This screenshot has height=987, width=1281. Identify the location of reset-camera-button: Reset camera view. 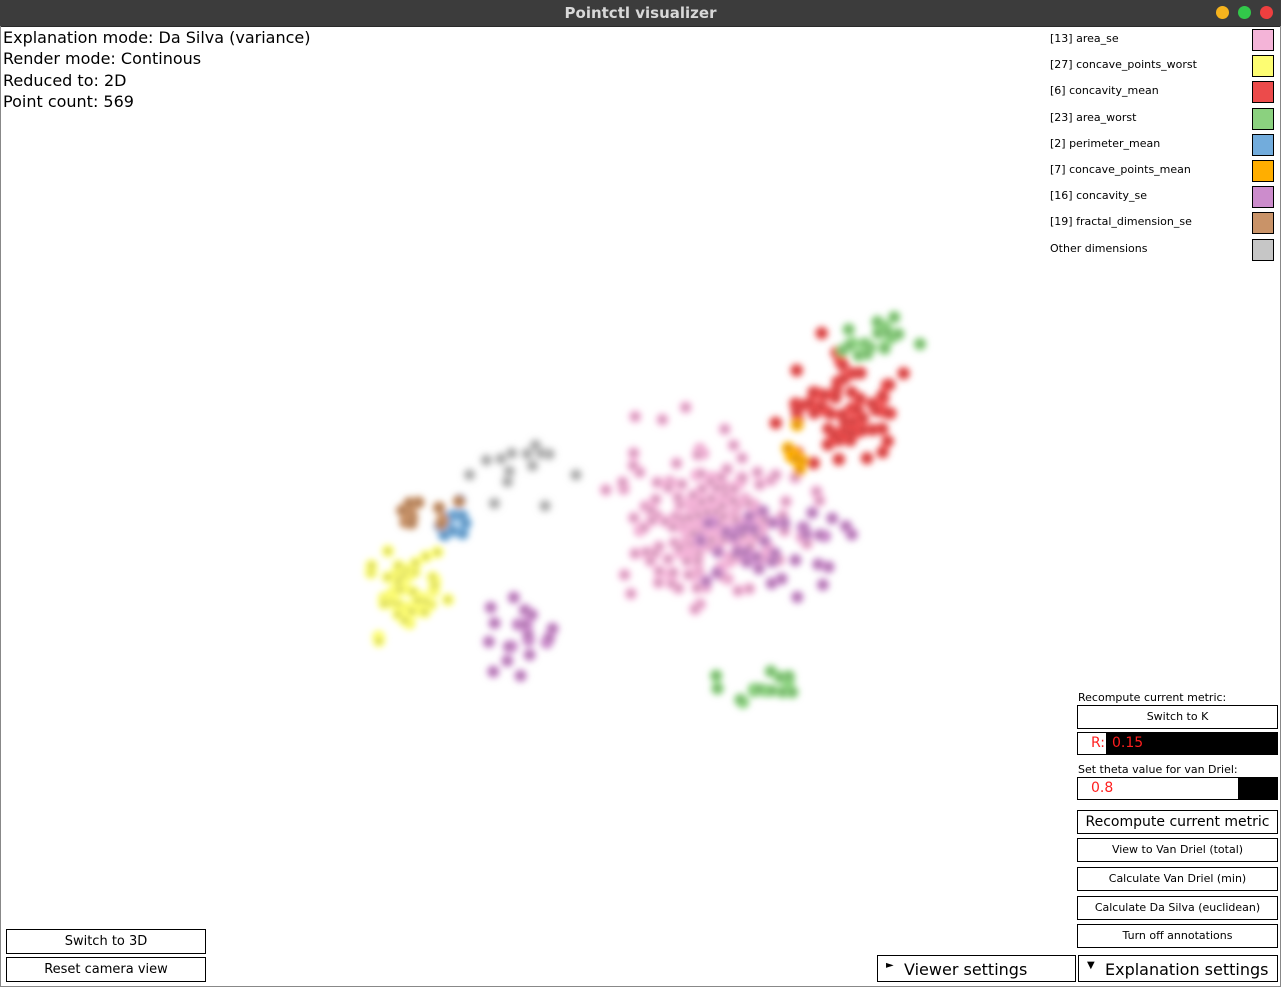
(106, 969).